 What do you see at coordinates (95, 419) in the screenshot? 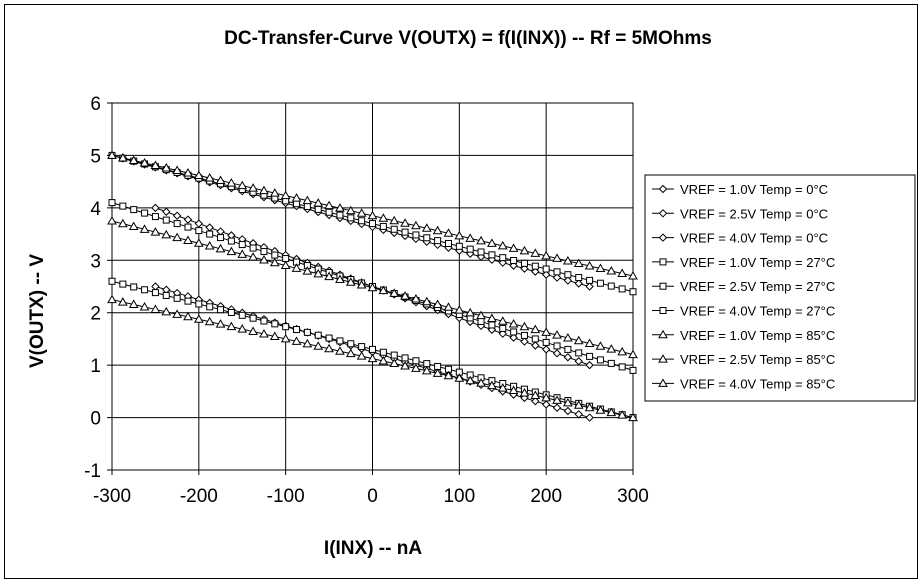
I see `y-tick-label: 0` at bounding box center [95, 419].